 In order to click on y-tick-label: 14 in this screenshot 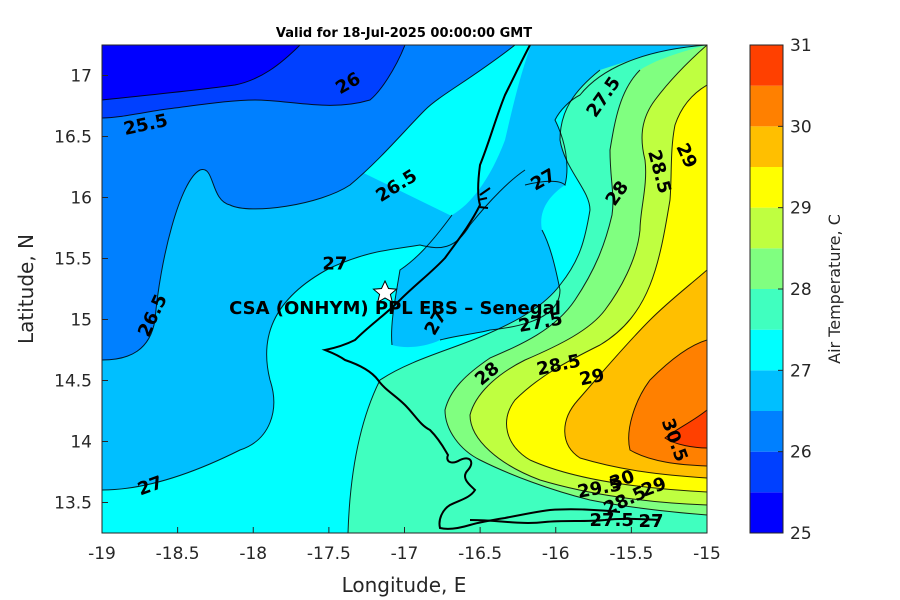, I will do `click(81, 443)`.